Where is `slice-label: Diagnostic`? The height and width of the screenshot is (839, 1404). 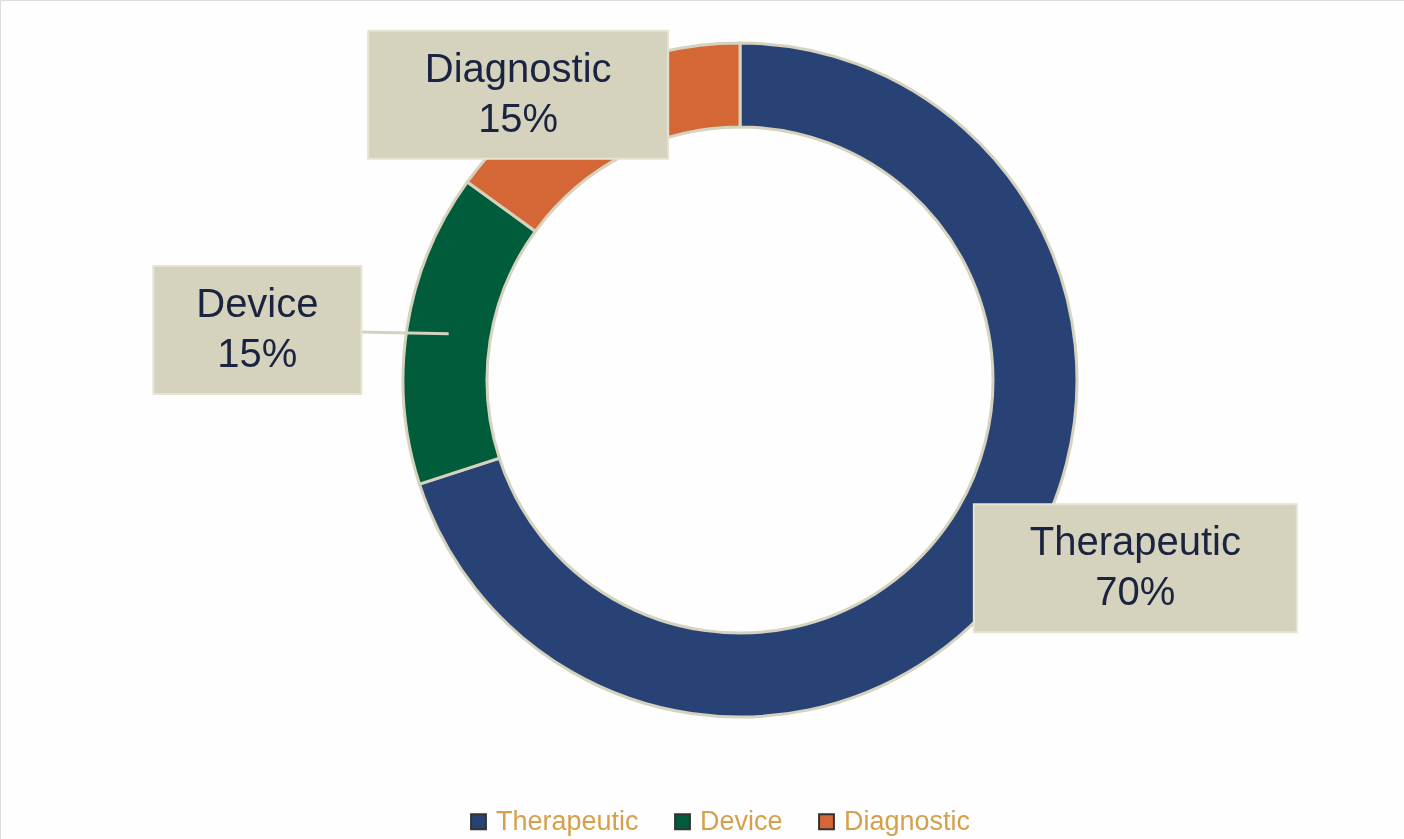 slice-label: Diagnostic is located at coordinates (518, 67).